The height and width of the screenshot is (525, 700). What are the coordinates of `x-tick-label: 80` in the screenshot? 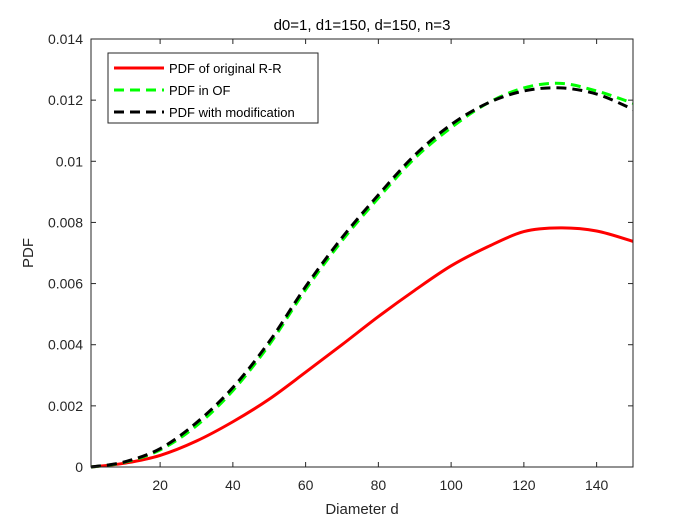 It's located at (379, 485).